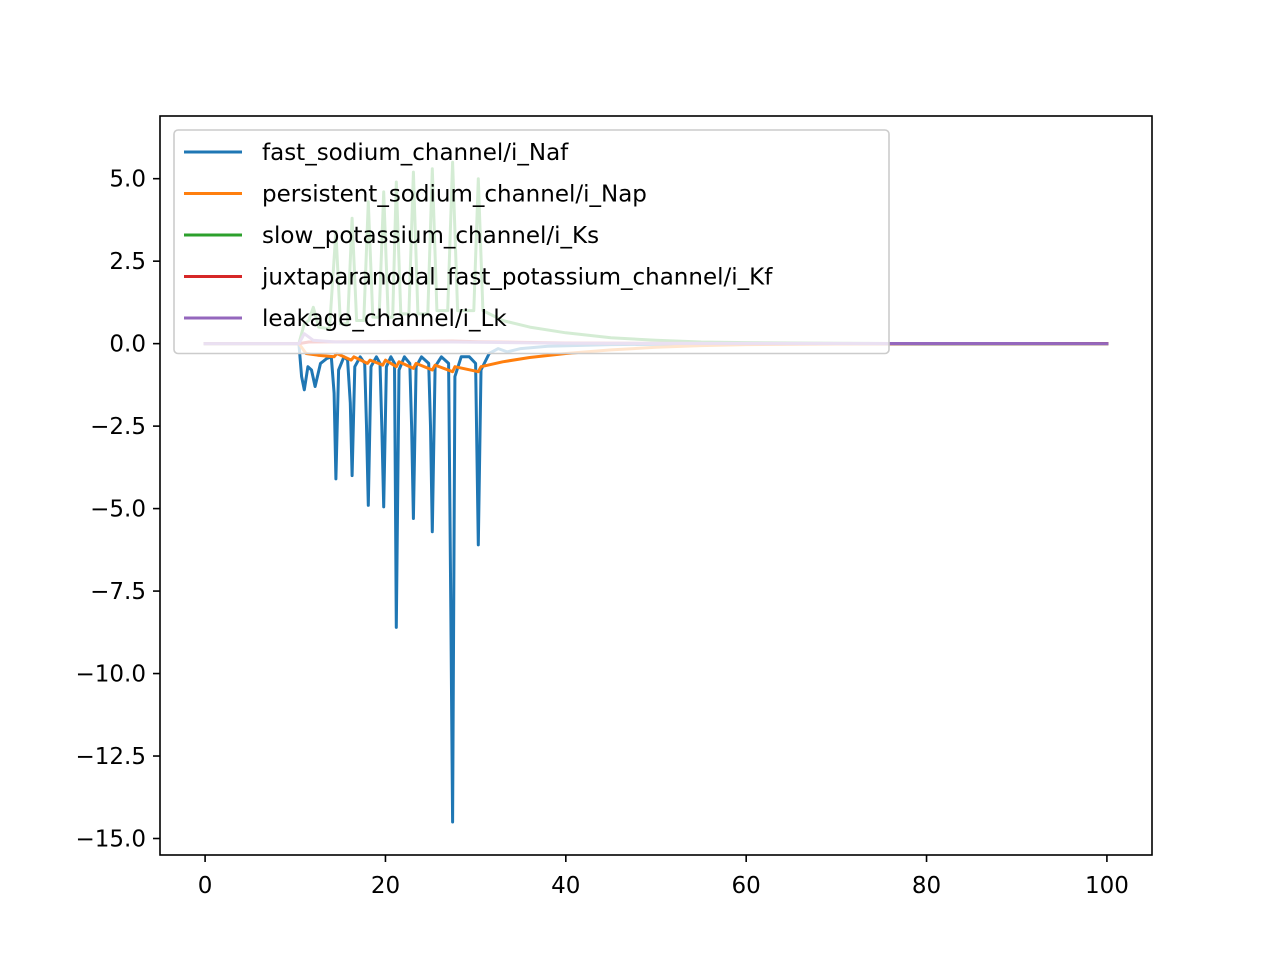 Image resolution: width=1280 pixels, height=960 pixels. Describe the element at coordinates (746, 886) in the screenshot. I see `x-tick-label: 60` at that location.